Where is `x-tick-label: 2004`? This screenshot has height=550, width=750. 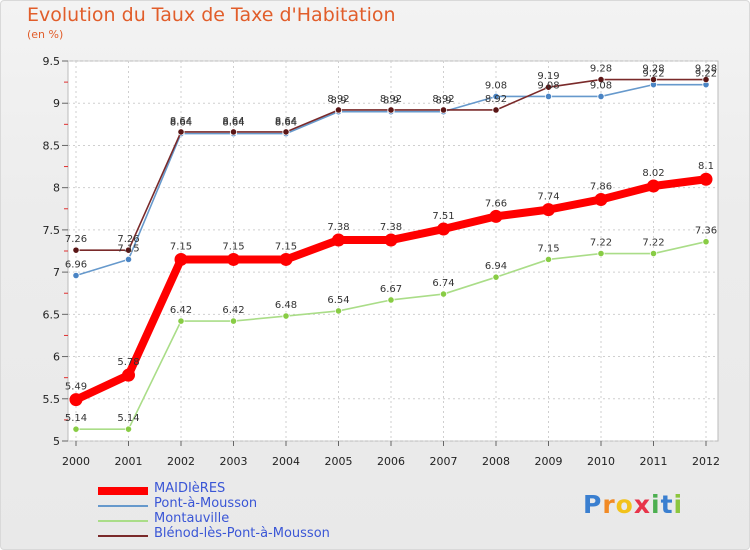 x-tick-label: 2004 is located at coordinates (286, 461).